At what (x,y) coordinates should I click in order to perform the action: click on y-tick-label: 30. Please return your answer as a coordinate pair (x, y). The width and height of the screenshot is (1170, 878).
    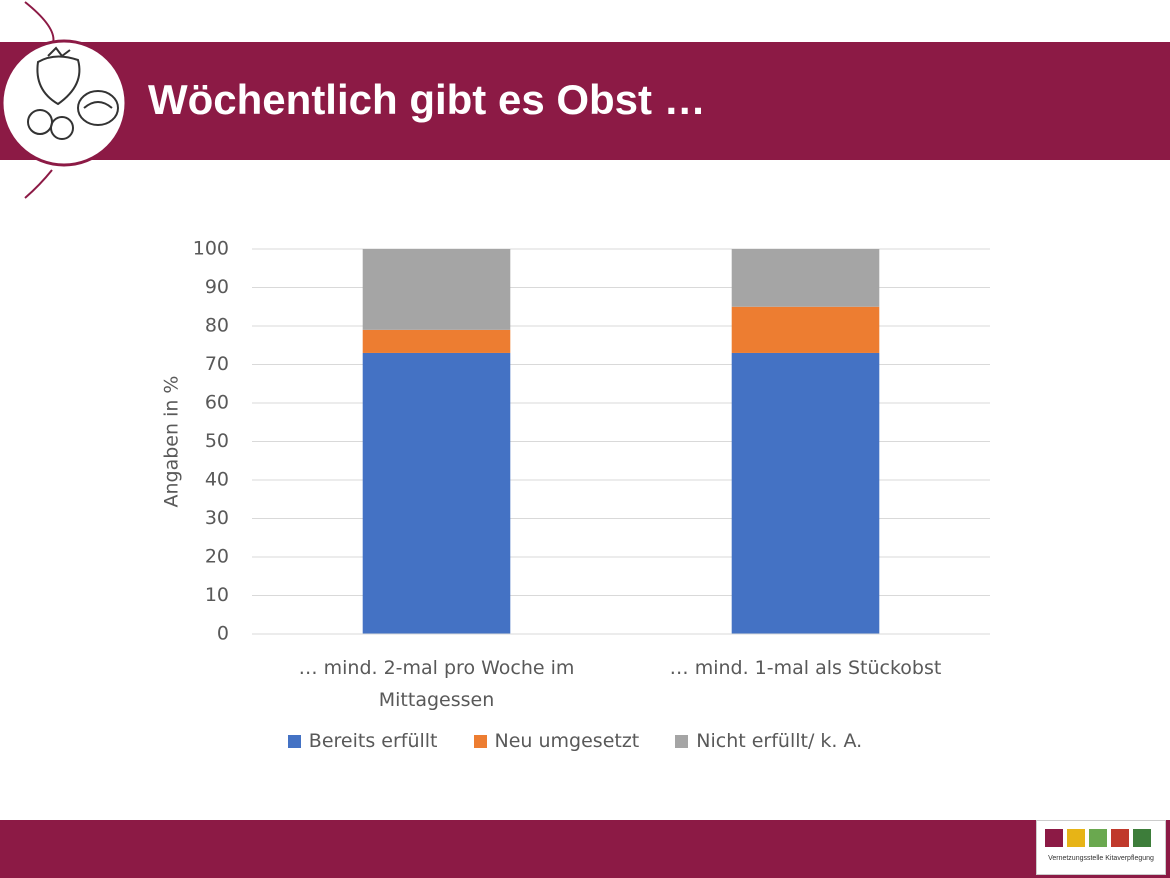
    Looking at the image, I should click on (217, 518).